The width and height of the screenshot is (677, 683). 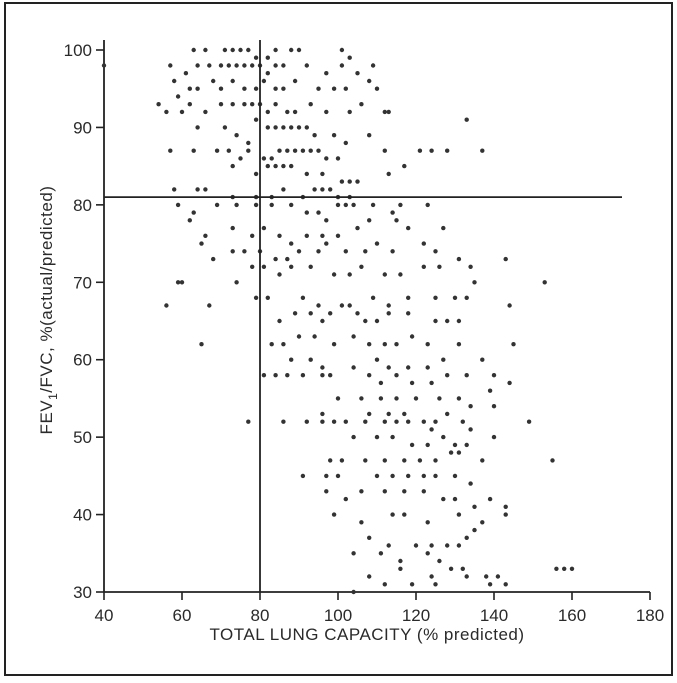 I want to click on y-tick-label: 100, so click(x=78, y=50).